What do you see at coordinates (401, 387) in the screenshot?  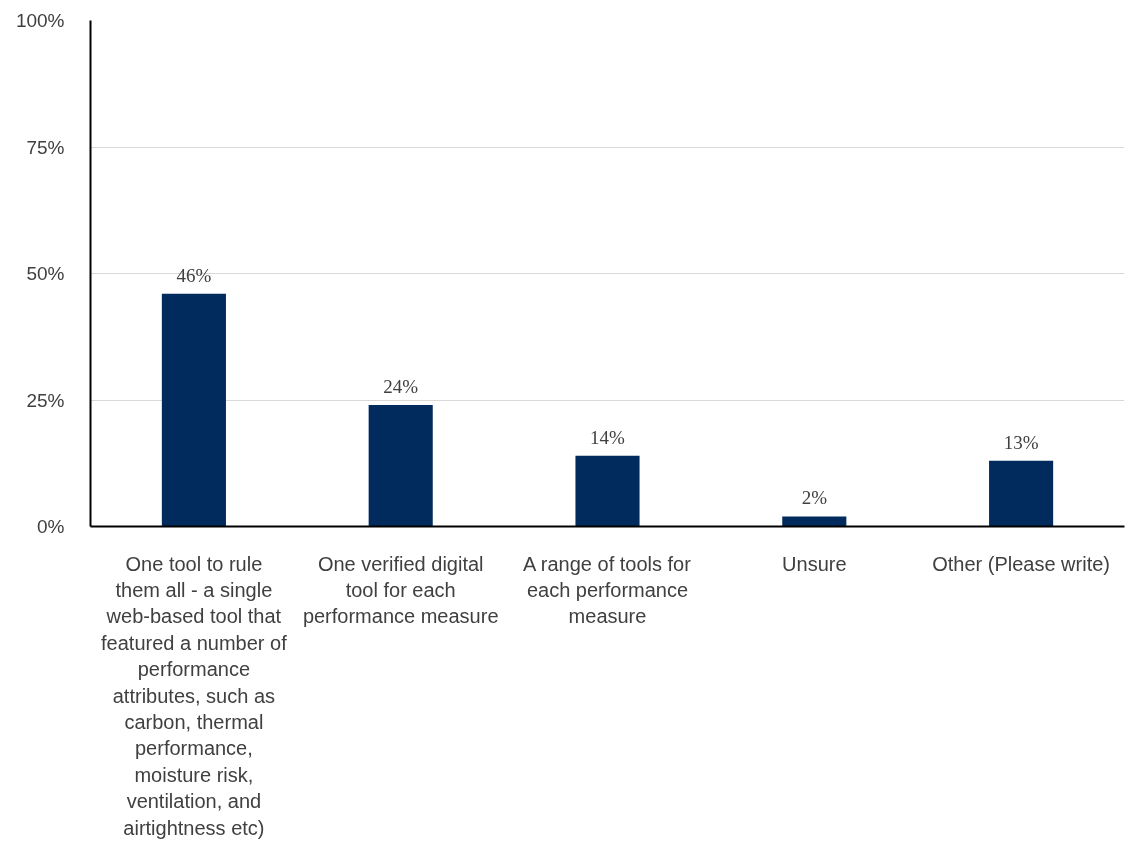 I see `data-label: 24%` at bounding box center [401, 387].